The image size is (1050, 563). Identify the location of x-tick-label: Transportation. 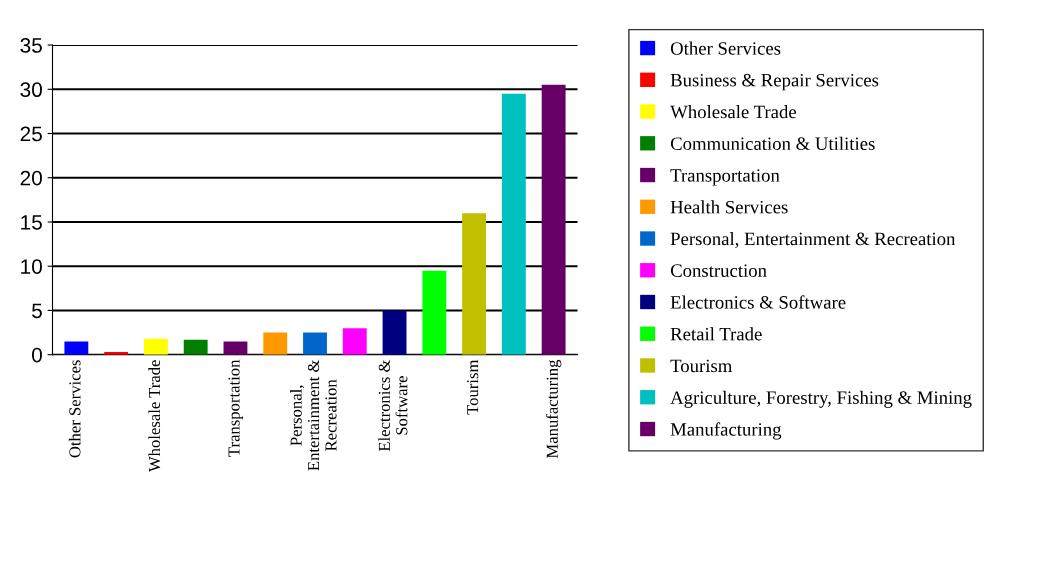
(236, 408).